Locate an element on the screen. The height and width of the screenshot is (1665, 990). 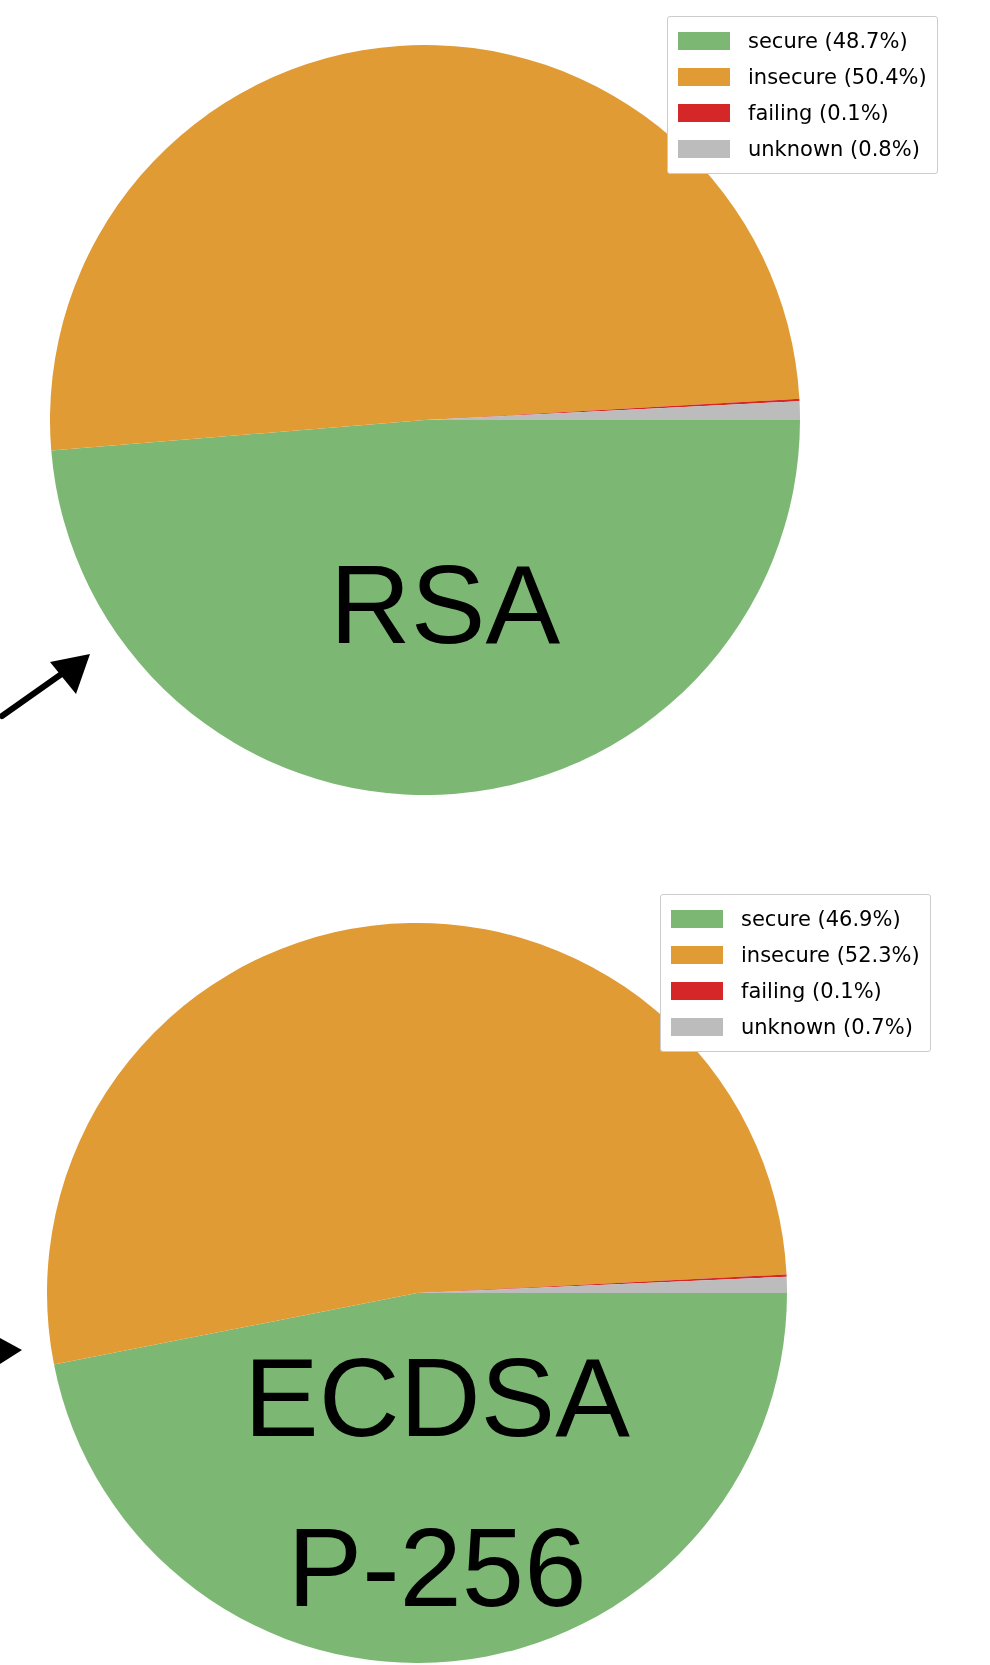
legend-label: secure (48.7%) is located at coordinates (828, 41).